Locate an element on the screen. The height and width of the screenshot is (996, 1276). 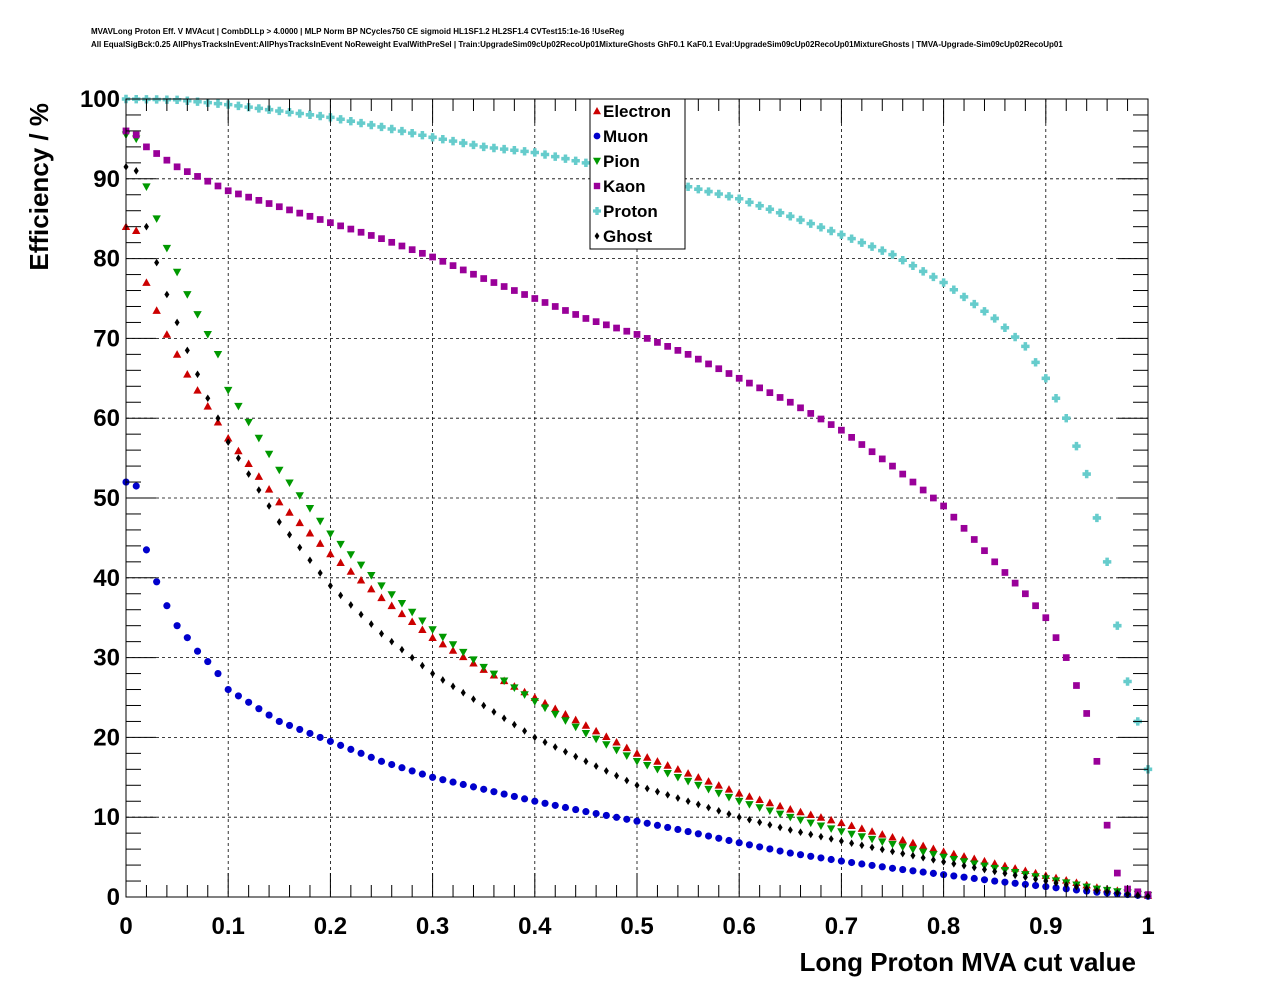
y-tick-label: 80 is located at coordinates (106, 259).